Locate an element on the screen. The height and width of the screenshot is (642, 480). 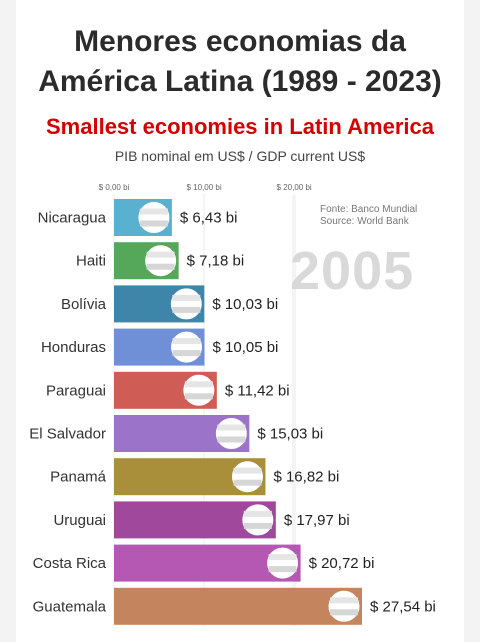
category-label: Nicaragua is located at coordinates (72, 218).